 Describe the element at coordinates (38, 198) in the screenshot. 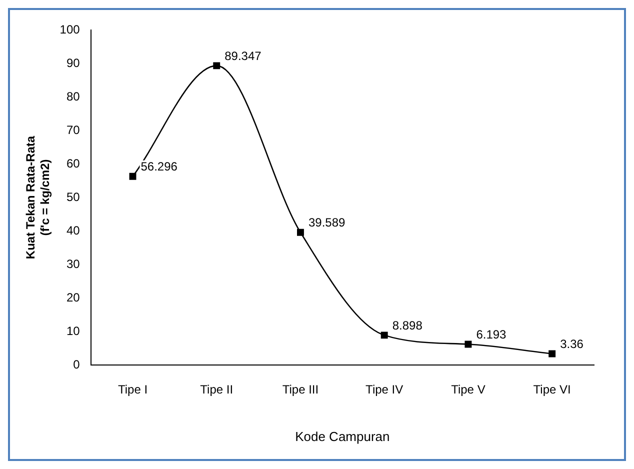

I see `y-axis-title: Kuat Tekan Rata-Rata (f'c = kg/cm2)` at that location.